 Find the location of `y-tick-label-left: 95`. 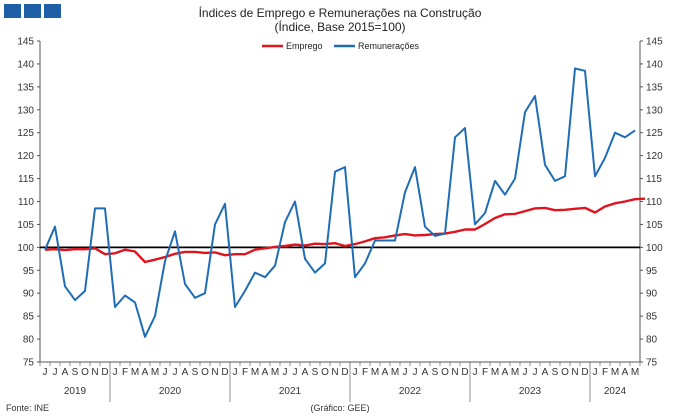

y-tick-label-left: 95 is located at coordinates (29, 271).